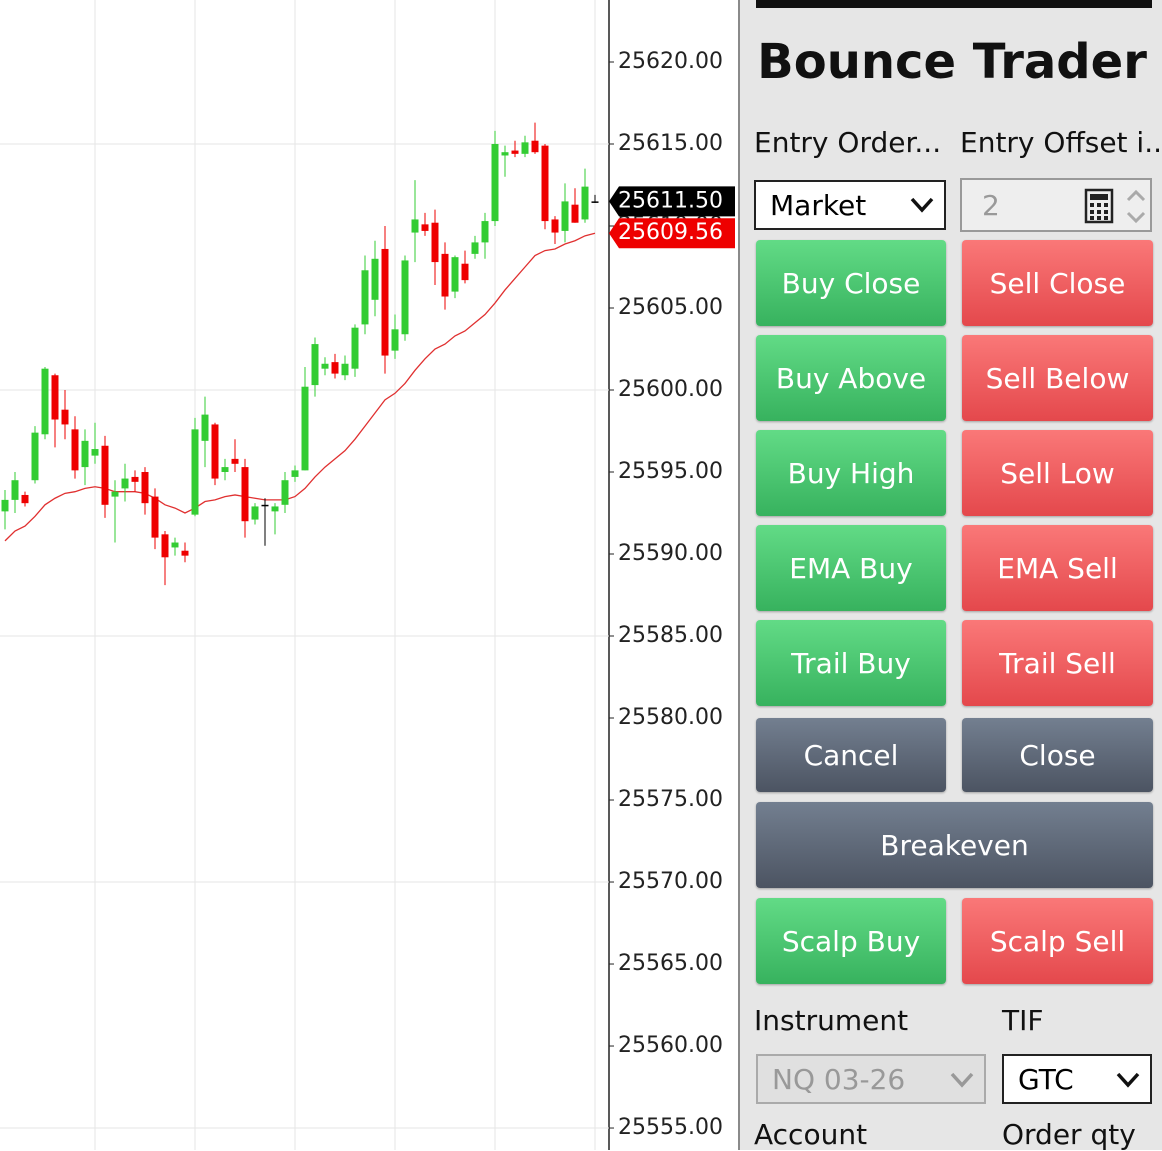 This screenshot has width=1162, height=1151. I want to click on order-button: Buy Close, so click(851, 283).